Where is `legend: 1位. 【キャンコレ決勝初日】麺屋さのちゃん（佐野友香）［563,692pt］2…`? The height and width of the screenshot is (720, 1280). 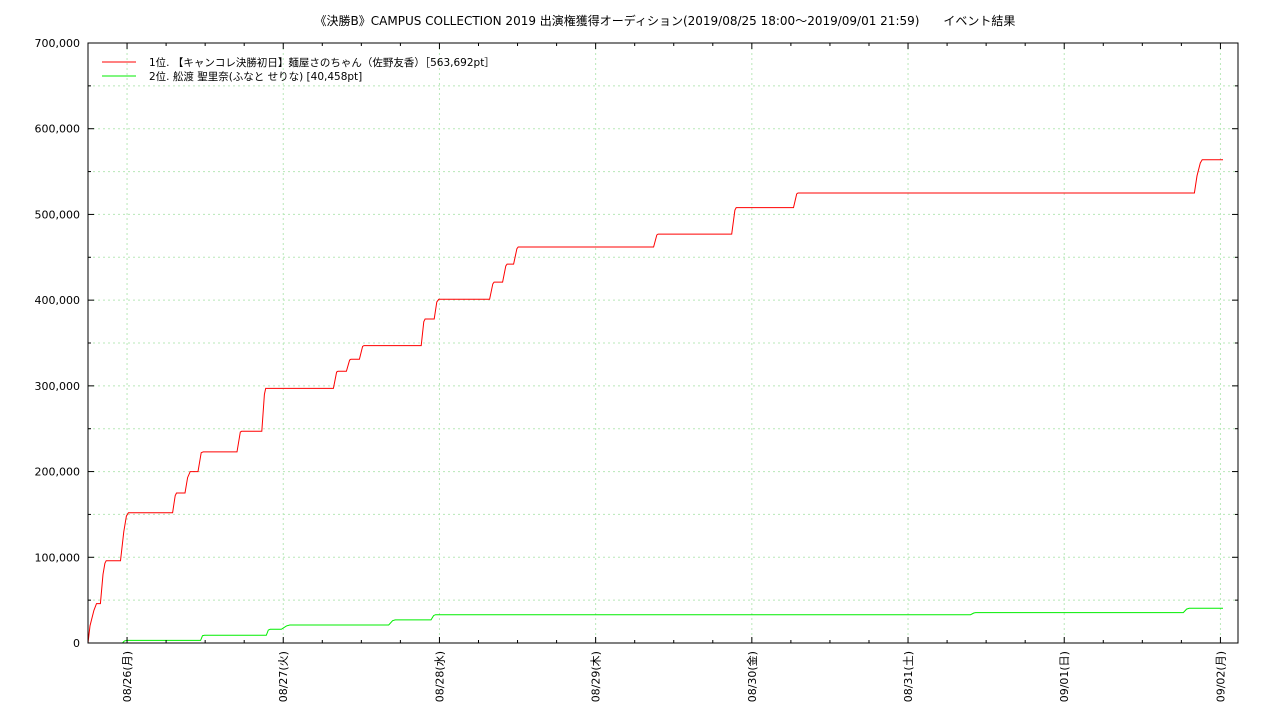 legend: 1位. 【キャンコレ決勝初日】麺屋さのちゃん（佐野友香）［563,692pt］2… is located at coordinates (298, 69).